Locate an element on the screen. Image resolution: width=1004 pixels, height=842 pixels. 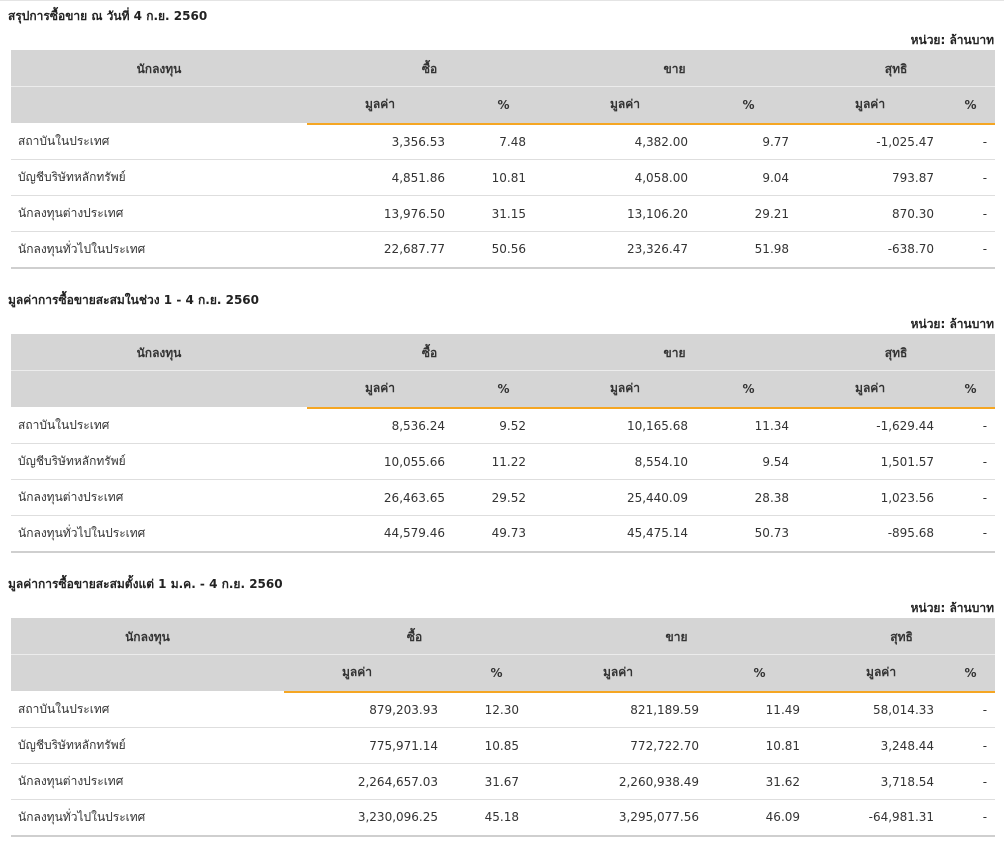
buy-column-header: ซื้อ is located at coordinates (415, 636).